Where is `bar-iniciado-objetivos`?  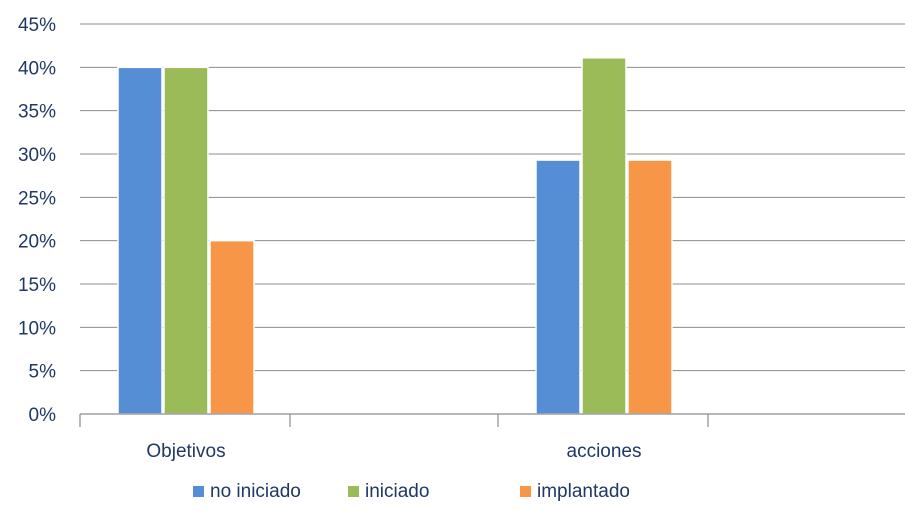 bar-iniciado-objetivos is located at coordinates (186, 240).